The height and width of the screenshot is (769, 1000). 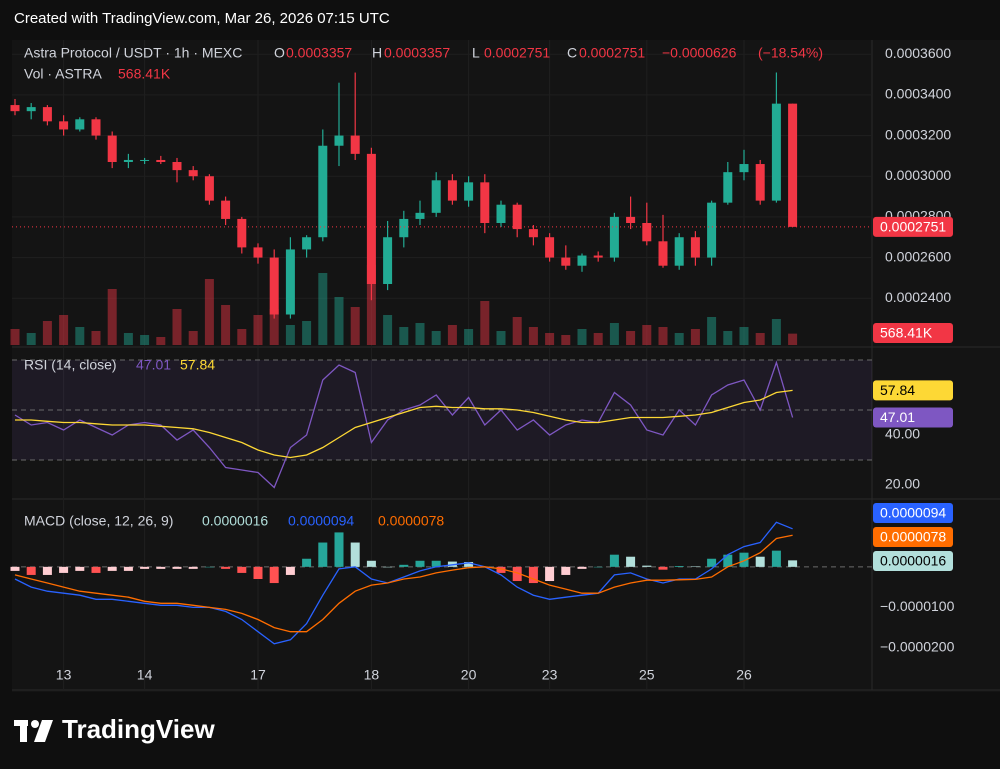 I want to click on hist-badge: 0.0000016, so click(x=913, y=561).